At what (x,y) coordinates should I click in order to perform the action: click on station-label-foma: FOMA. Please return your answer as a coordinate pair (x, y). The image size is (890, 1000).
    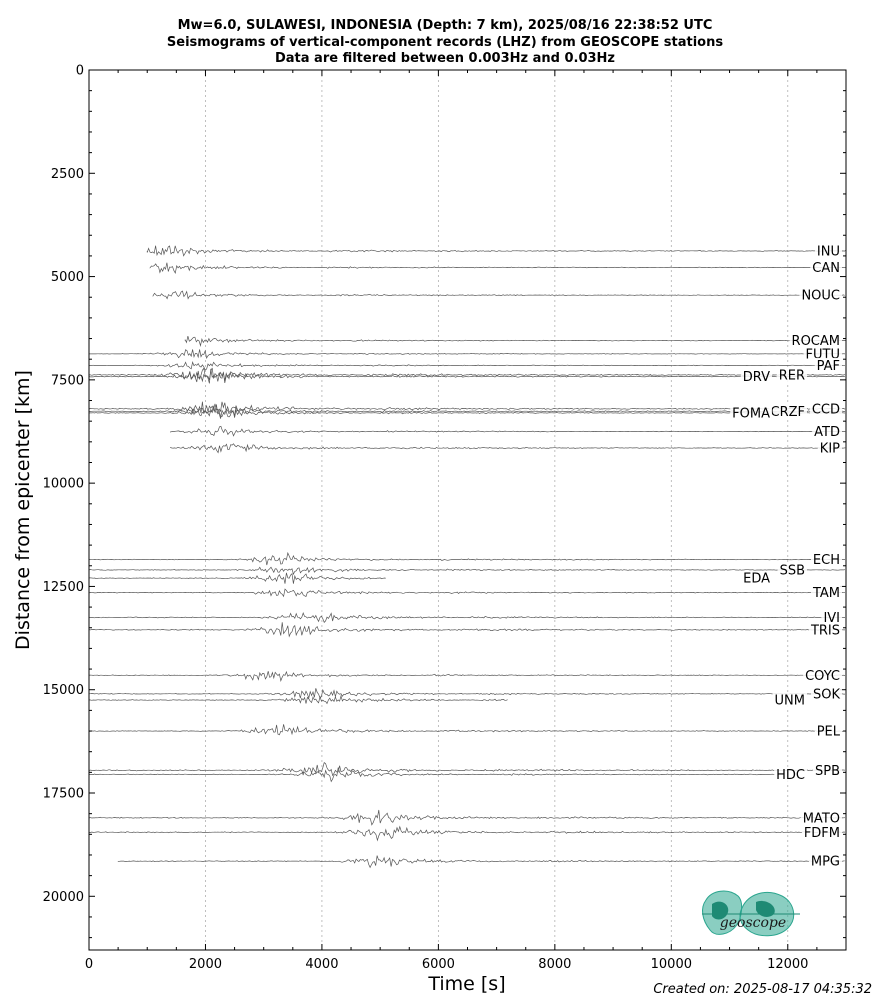
    Looking at the image, I should click on (751, 413).